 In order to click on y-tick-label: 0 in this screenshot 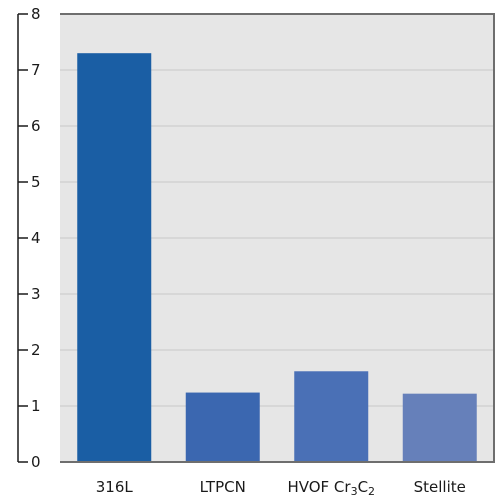, I will do `click(36, 462)`.